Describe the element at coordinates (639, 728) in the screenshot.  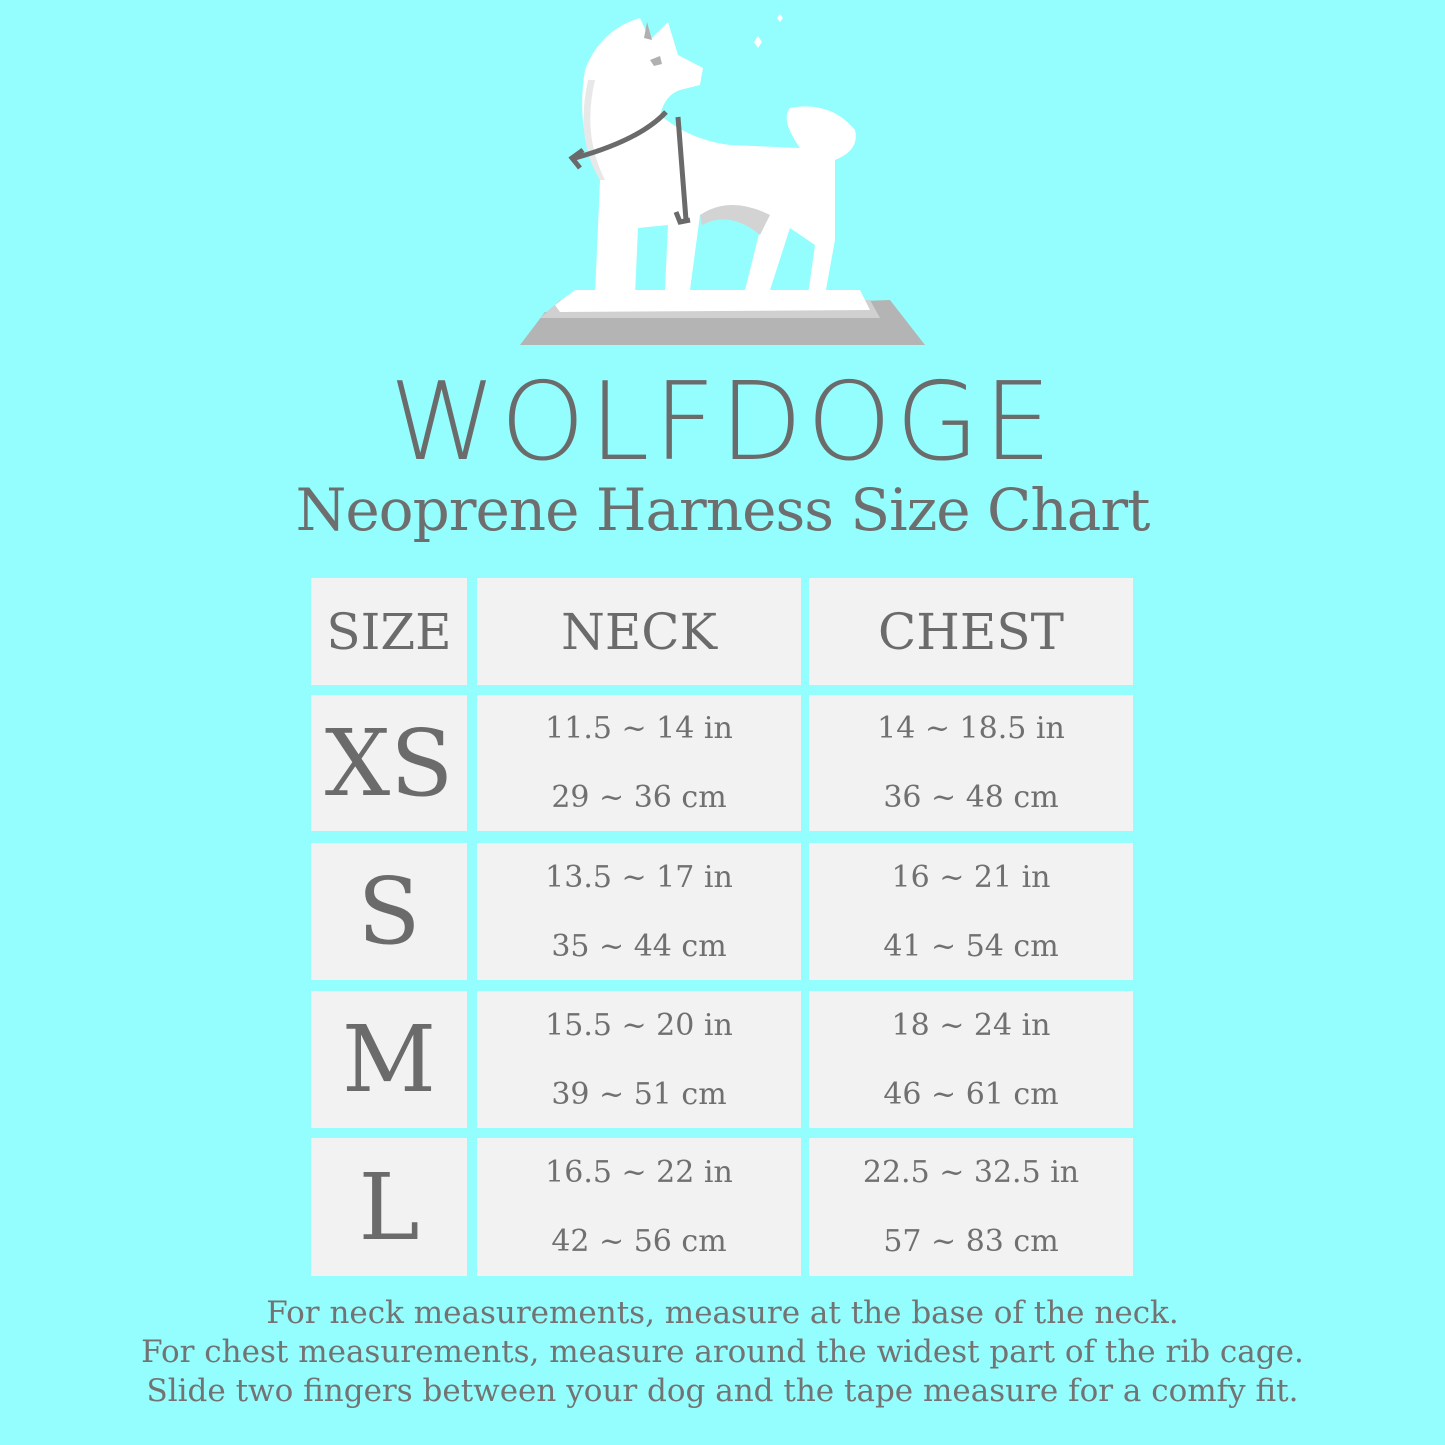
I see `neck-in: 11.5 ~ 14 in` at that location.